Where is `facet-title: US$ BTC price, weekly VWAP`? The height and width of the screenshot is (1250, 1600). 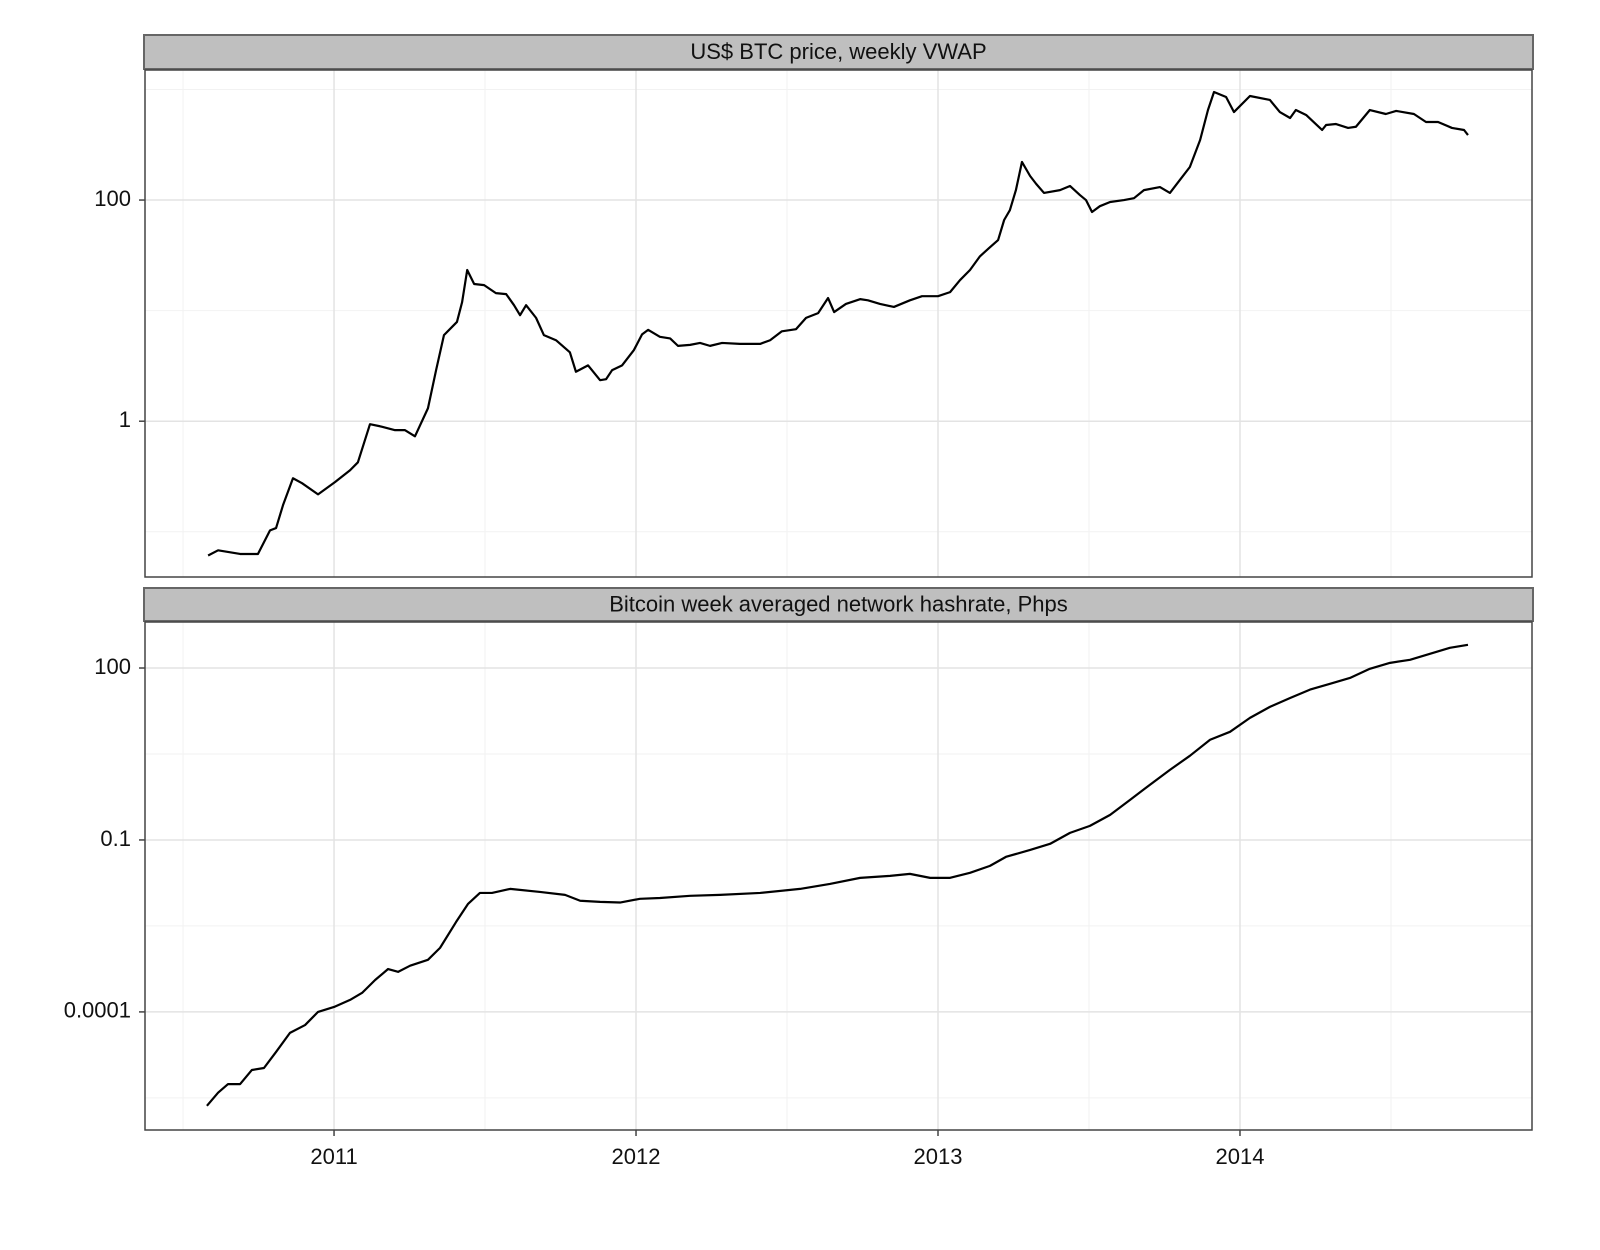 facet-title: US$ BTC price, weekly VWAP is located at coordinates (838, 51).